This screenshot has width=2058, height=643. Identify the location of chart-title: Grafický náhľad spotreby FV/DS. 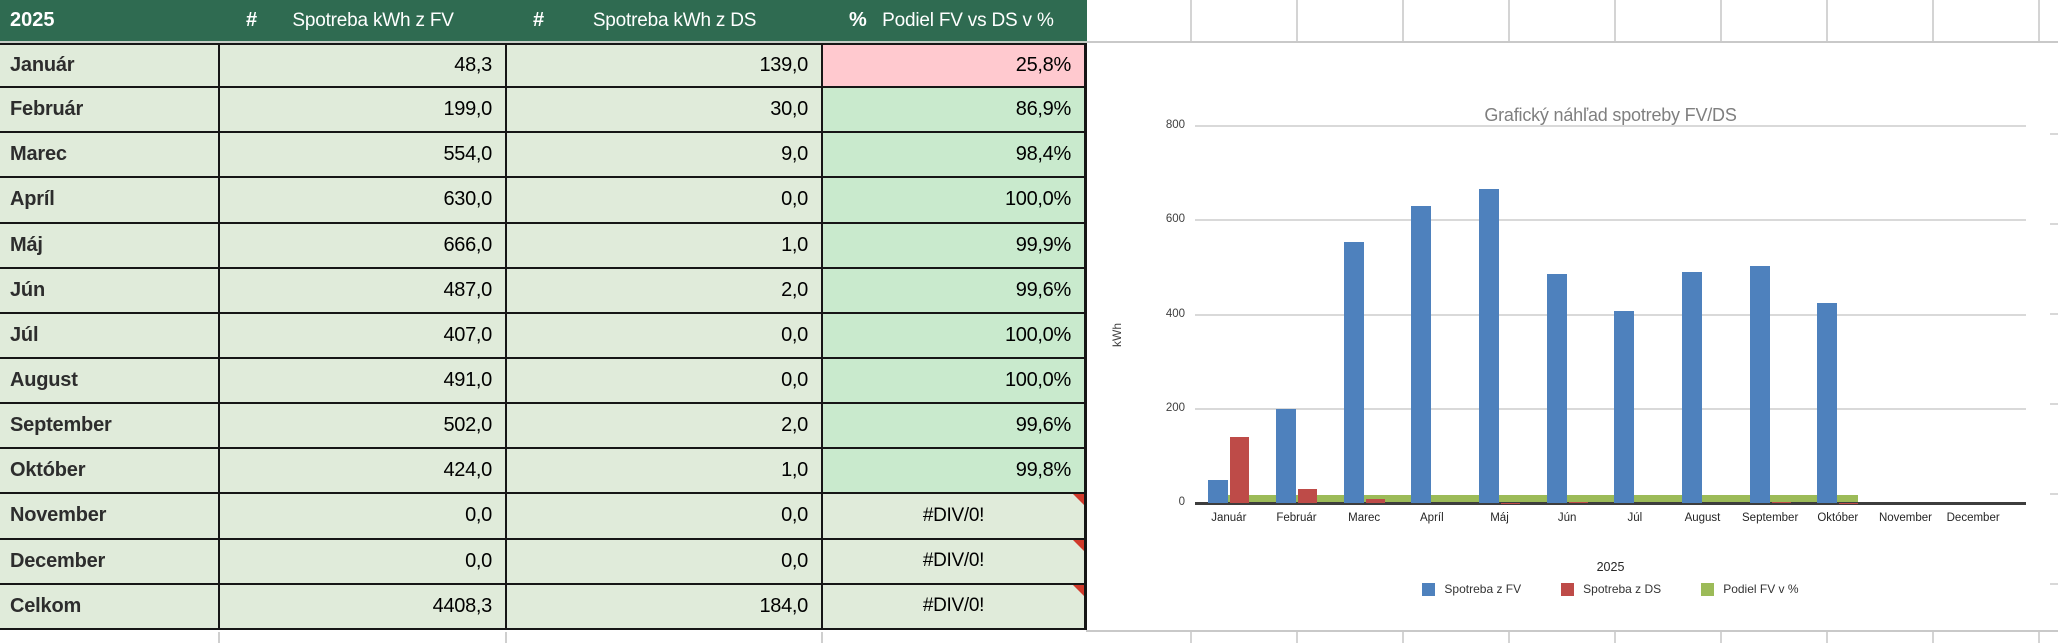
(1610, 115).